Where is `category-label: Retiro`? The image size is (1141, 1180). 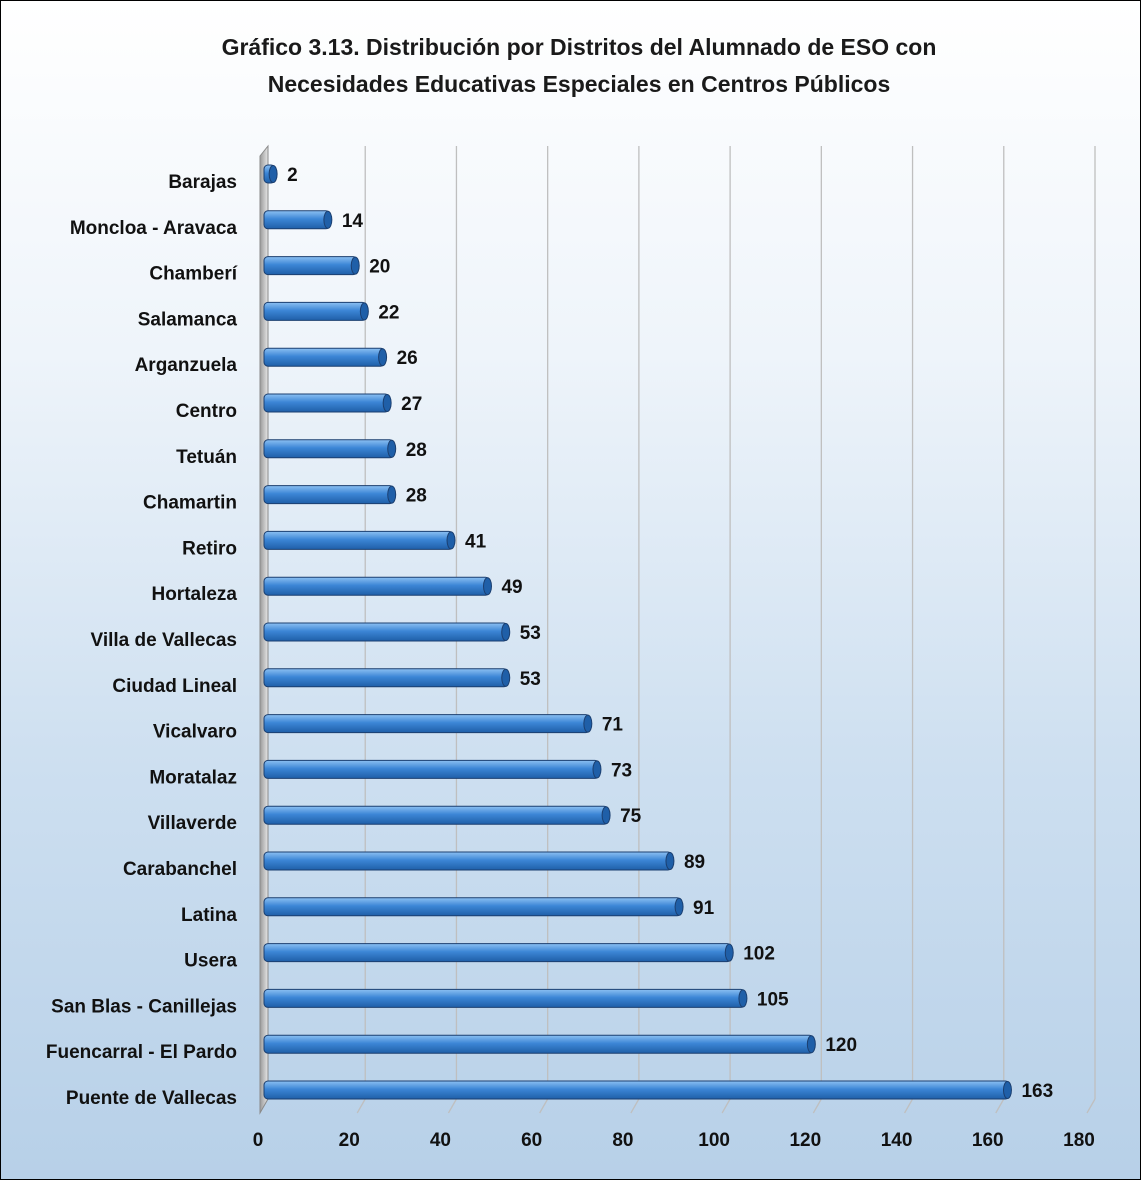 category-label: Retiro is located at coordinates (209, 548).